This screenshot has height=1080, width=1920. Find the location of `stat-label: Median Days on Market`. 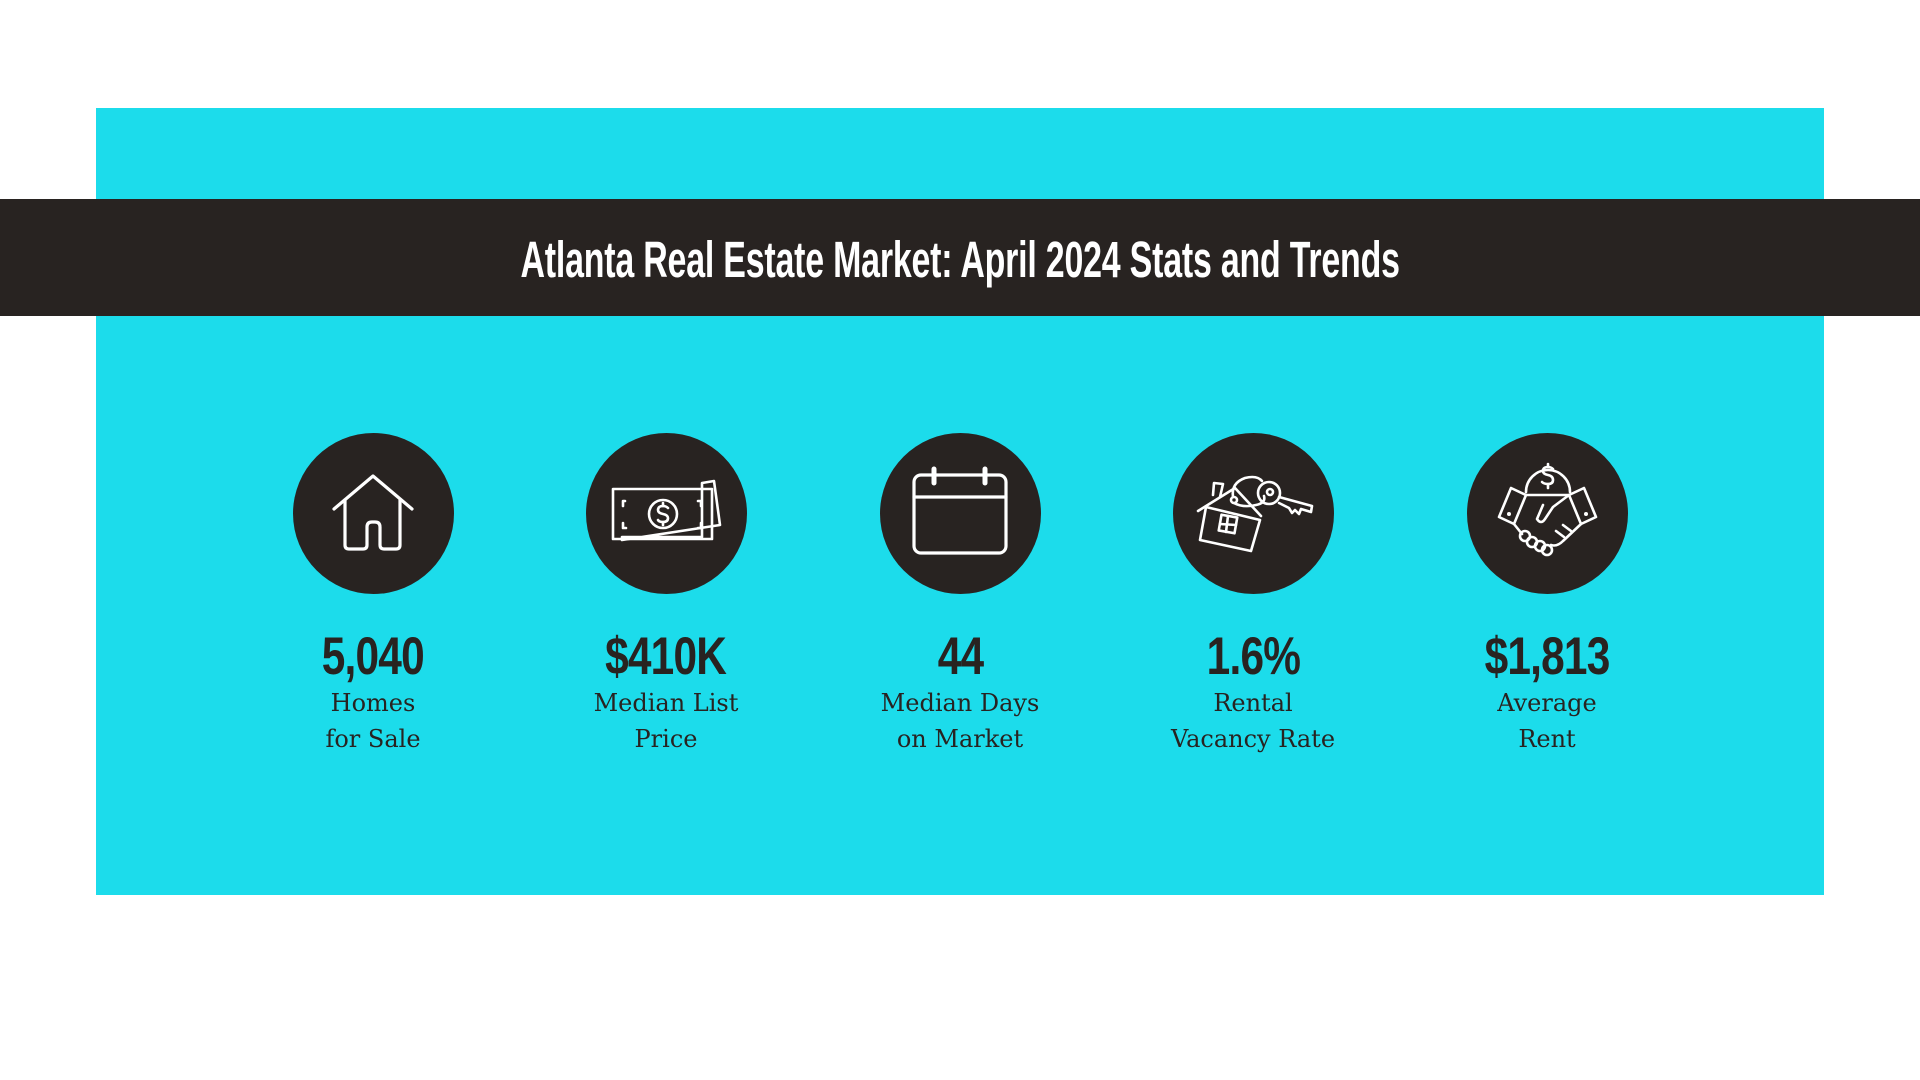

stat-label: Median Days on Market is located at coordinates (960, 721).